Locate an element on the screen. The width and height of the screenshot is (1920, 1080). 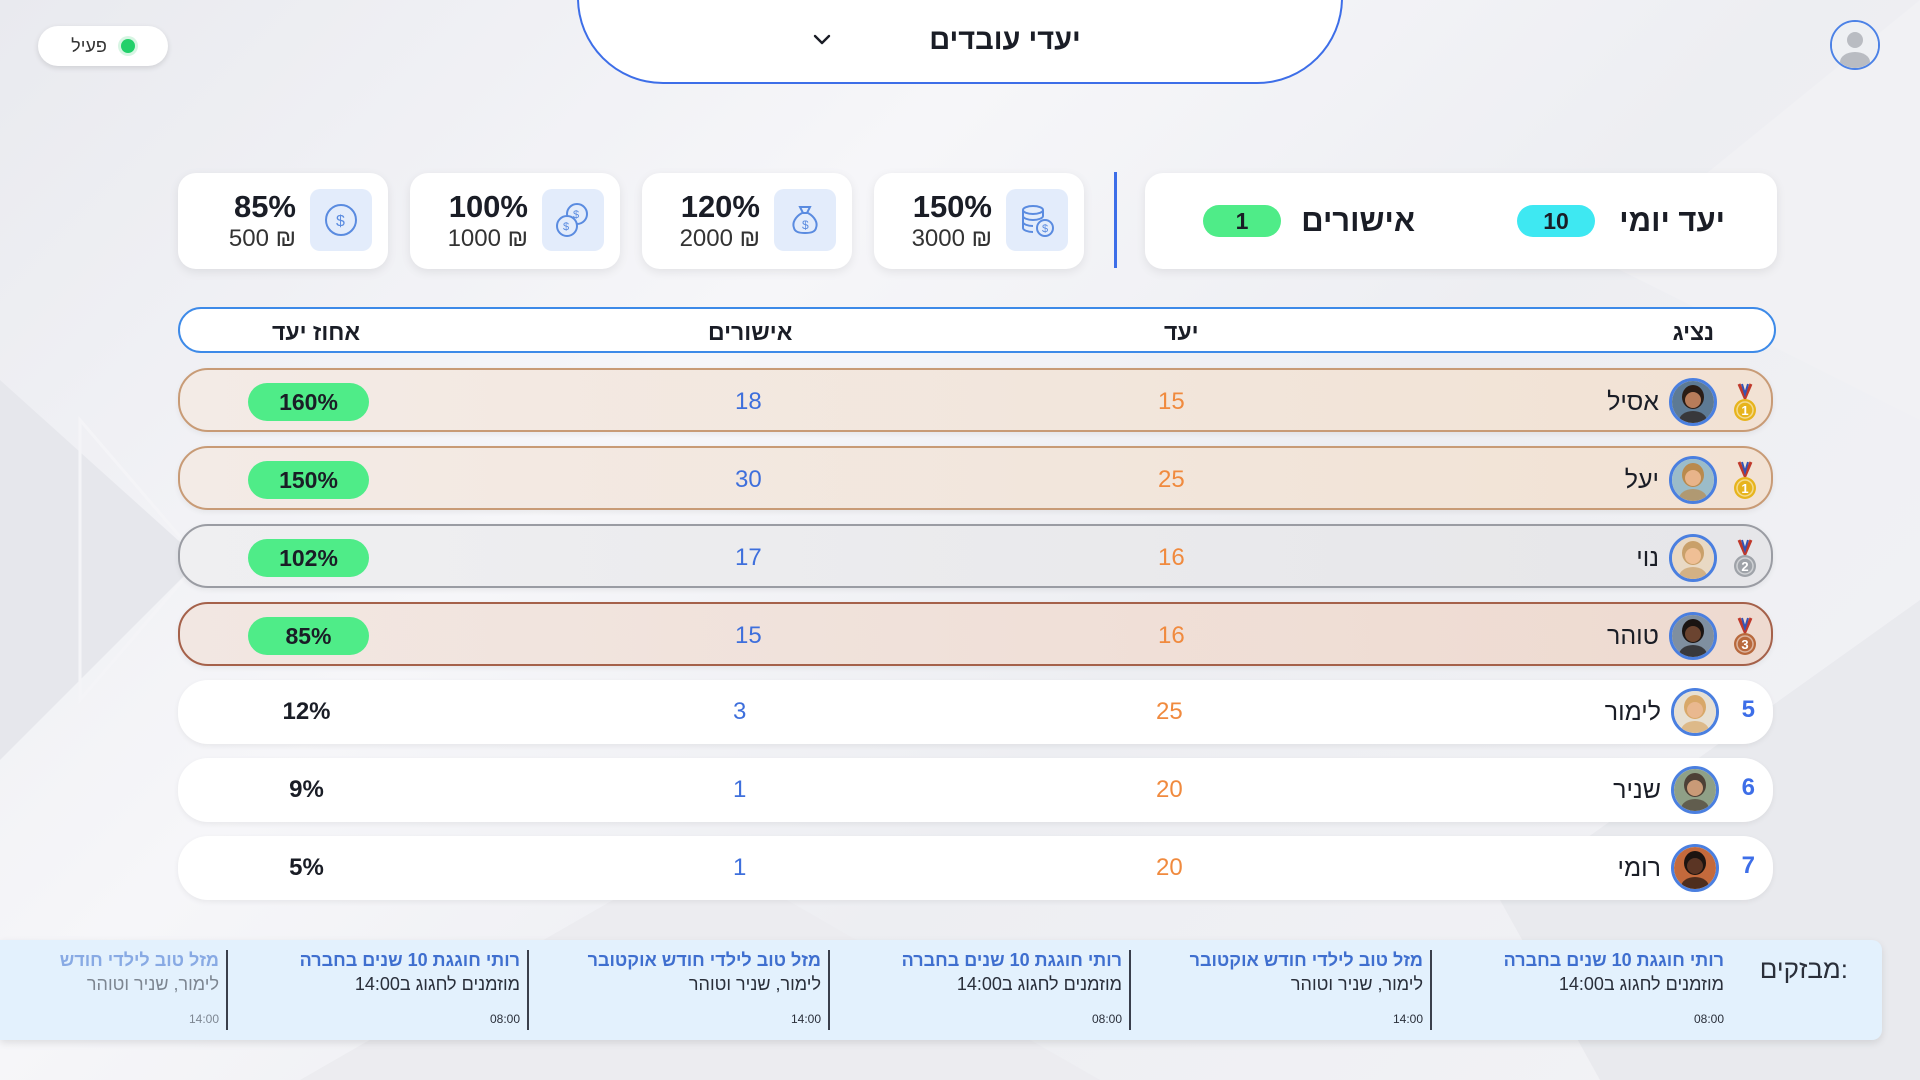
table-row: 5 לימור 25 3 12% is located at coordinates (975, 712).